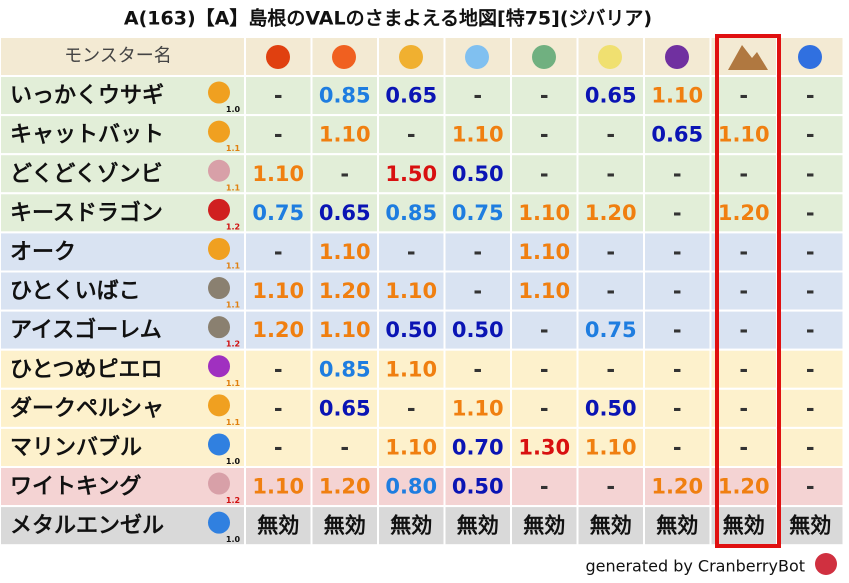  I want to click on value: 0.65, so click(677, 135).